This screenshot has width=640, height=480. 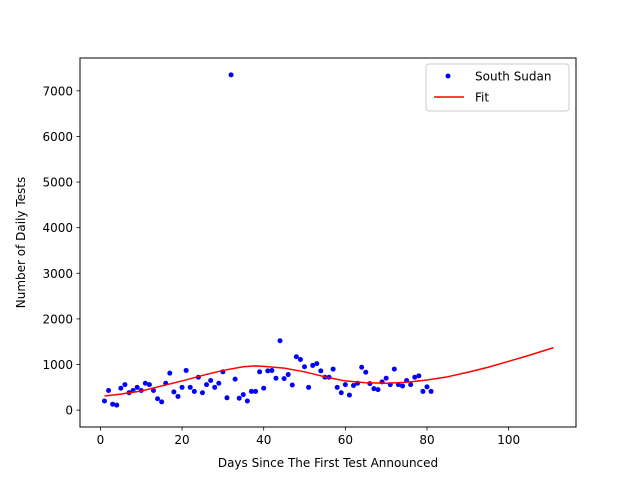 What do you see at coordinates (69, 411) in the screenshot?
I see `y-tick-label: 0` at bounding box center [69, 411].